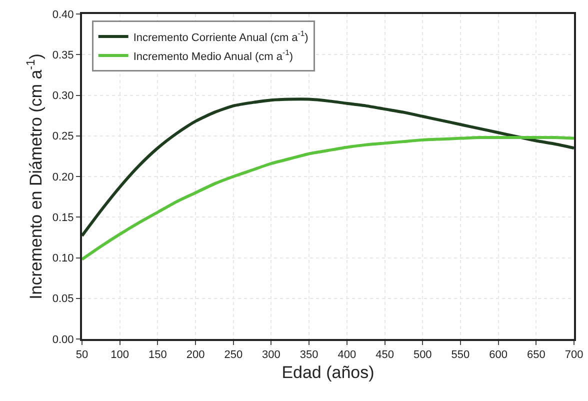 The width and height of the screenshot is (588, 401). Describe the element at coordinates (120, 355) in the screenshot. I see `x-tick-label: 100` at that location.